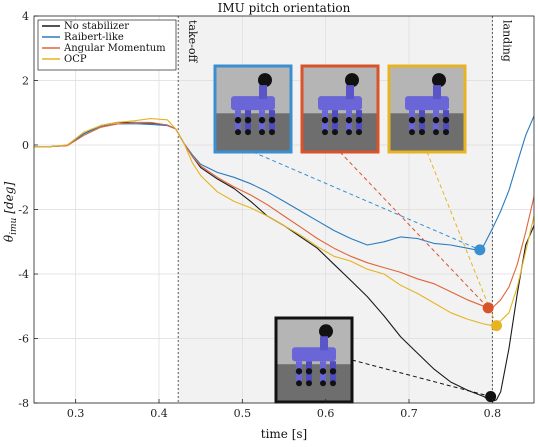  Describe the element at coordinates (25, 81) in the screenshot. I see `y-tick-label: 2` at that location.